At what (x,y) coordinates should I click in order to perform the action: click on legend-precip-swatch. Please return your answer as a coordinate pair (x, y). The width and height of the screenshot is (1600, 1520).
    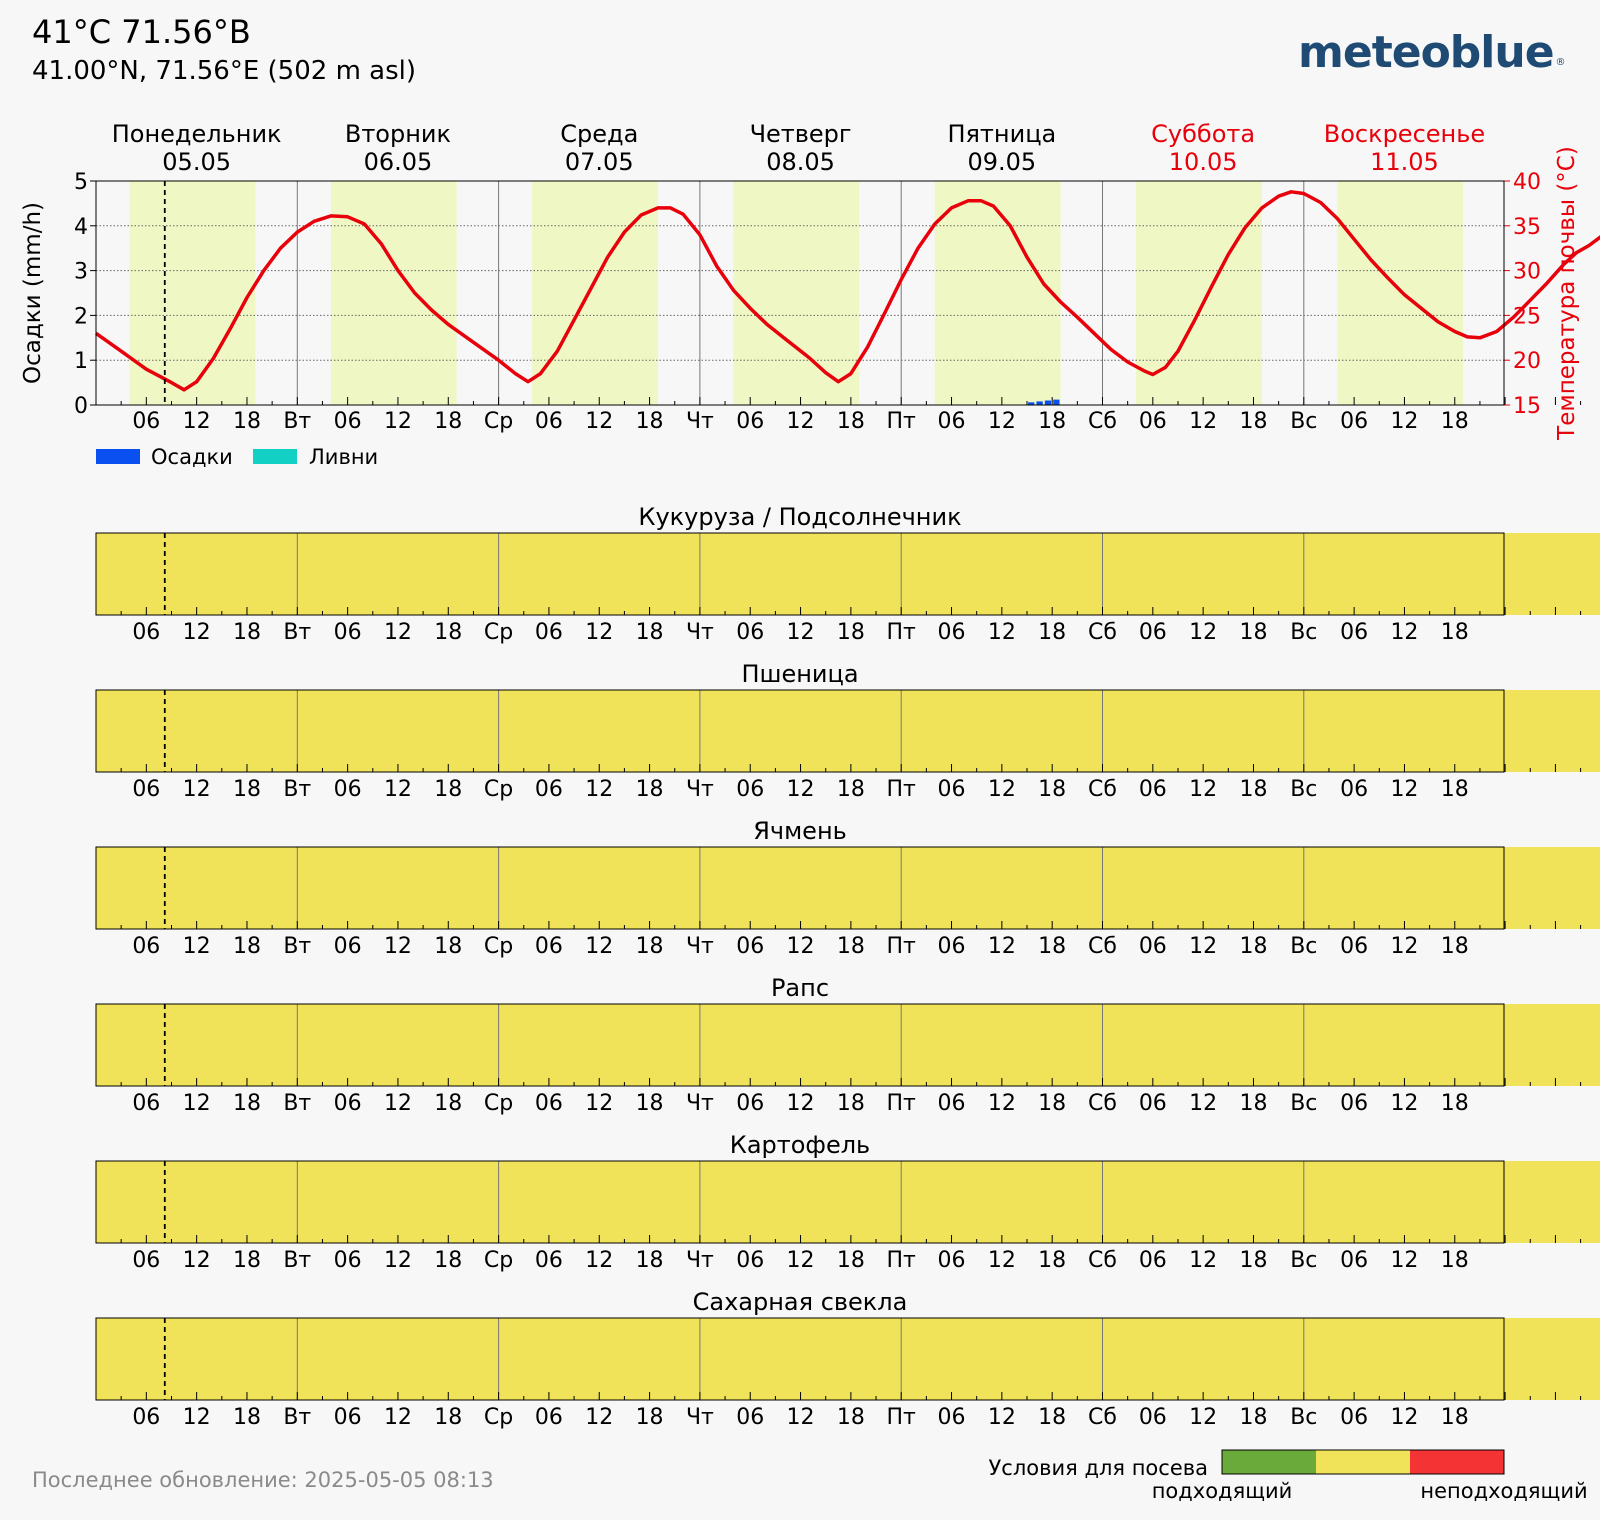
    Looking at the image, I should click on (118, 456).